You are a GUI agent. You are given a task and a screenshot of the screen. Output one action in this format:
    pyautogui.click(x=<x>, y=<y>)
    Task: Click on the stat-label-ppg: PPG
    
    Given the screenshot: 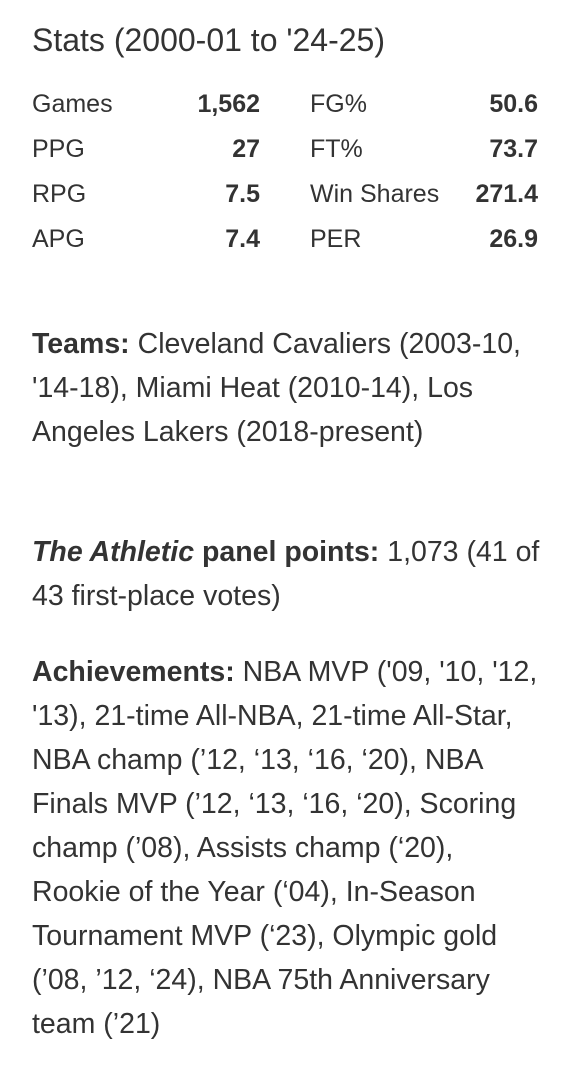 What is the action you would take?
    pyautogui.click(x=58, y=149)
    